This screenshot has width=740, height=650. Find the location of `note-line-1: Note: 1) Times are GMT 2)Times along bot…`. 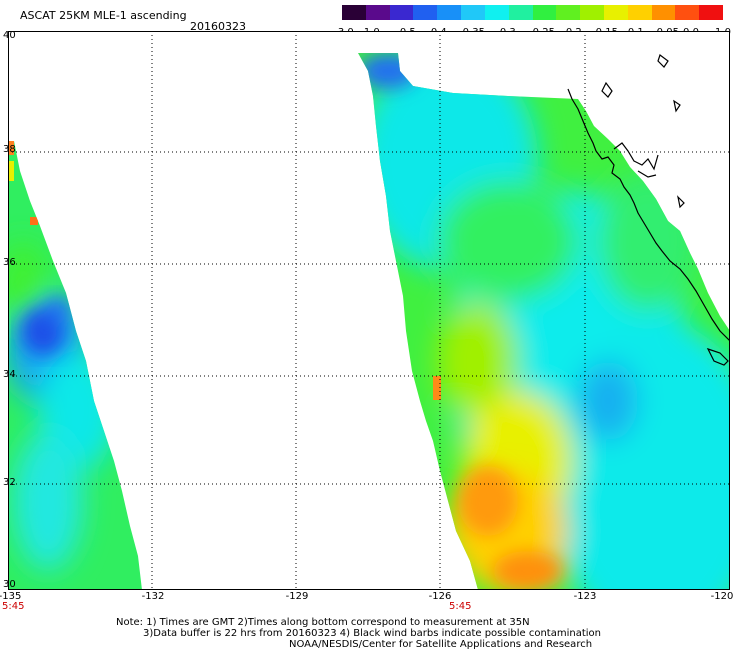

note-line-1: Note: 1) Times are GMT 2)Times along bot… is located at coordinates (323, 622).